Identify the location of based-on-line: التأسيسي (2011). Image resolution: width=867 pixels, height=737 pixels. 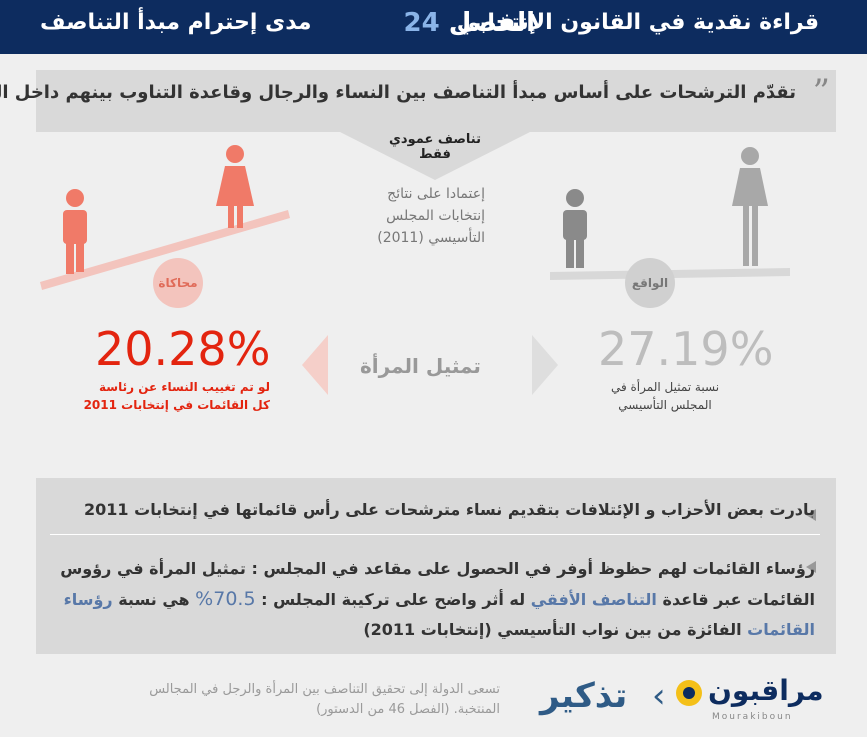
(431, 238).